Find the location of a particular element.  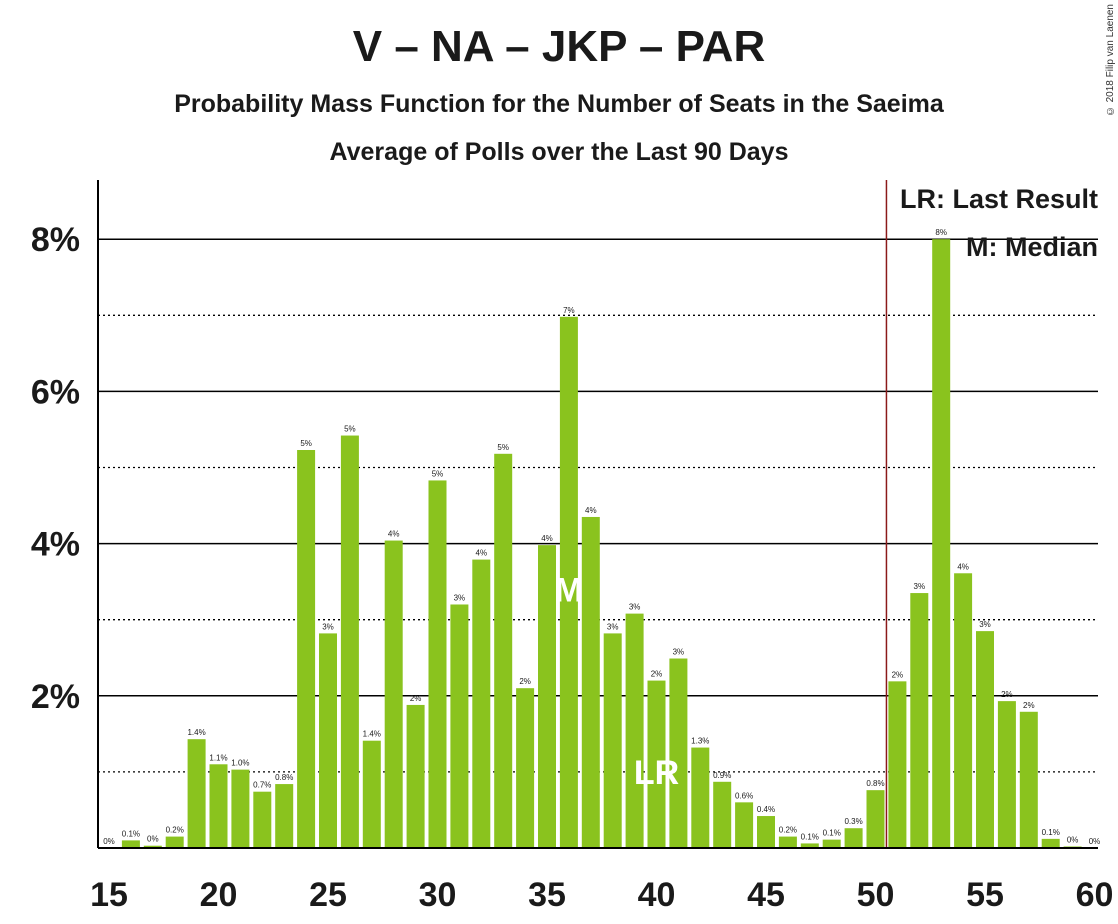

bar-label-seat-50: 0.8% is located at coordinates (875, 783).